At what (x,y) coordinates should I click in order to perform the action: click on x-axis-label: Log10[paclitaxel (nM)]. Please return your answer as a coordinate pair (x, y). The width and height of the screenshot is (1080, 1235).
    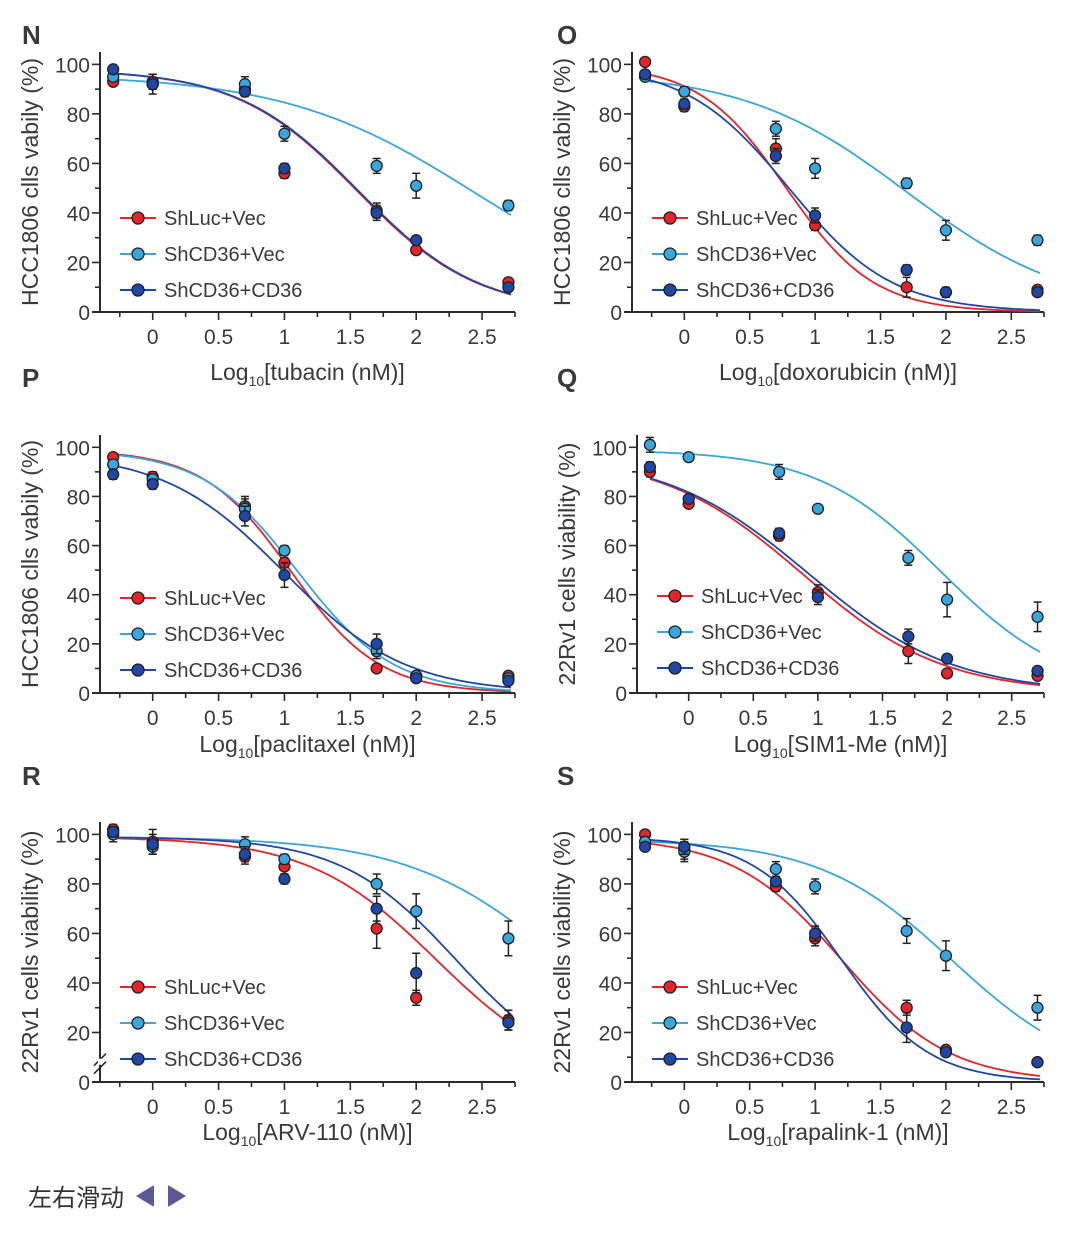
    Looking at the image, I should click on (307, 746).